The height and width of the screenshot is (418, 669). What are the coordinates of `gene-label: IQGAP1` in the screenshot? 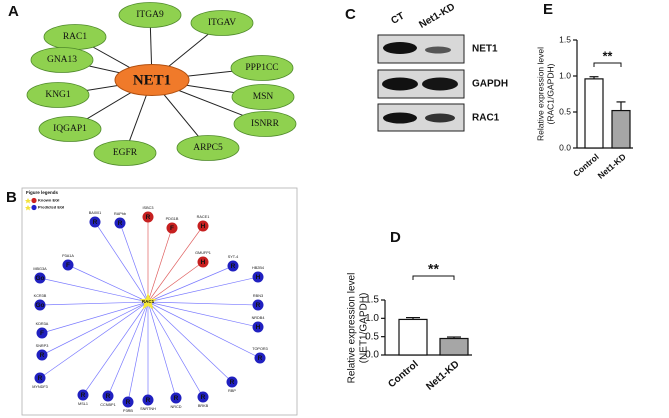 It's located at (70, 129).